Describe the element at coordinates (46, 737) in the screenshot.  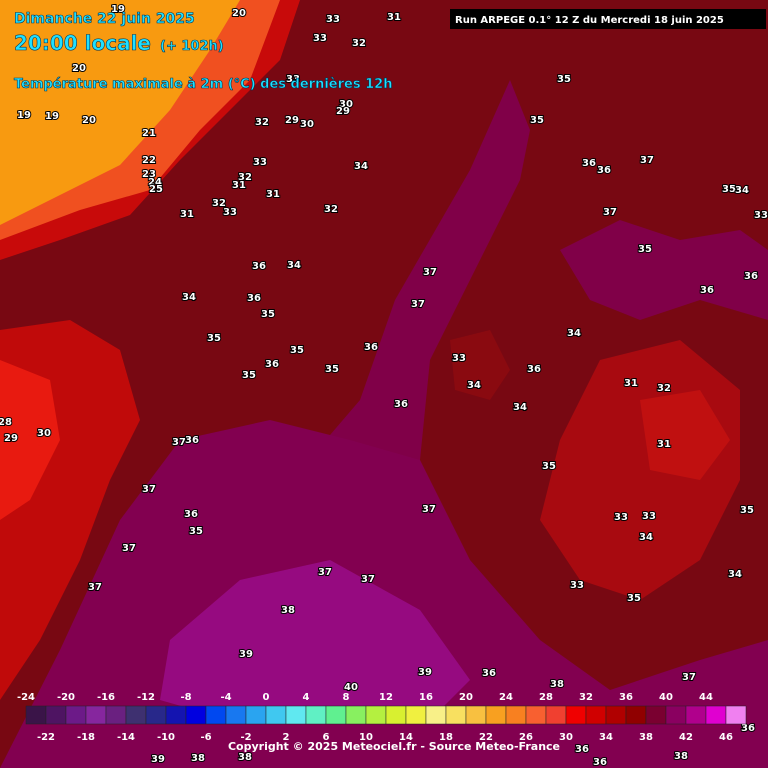
I see `colorbar-label: -22` at that location.